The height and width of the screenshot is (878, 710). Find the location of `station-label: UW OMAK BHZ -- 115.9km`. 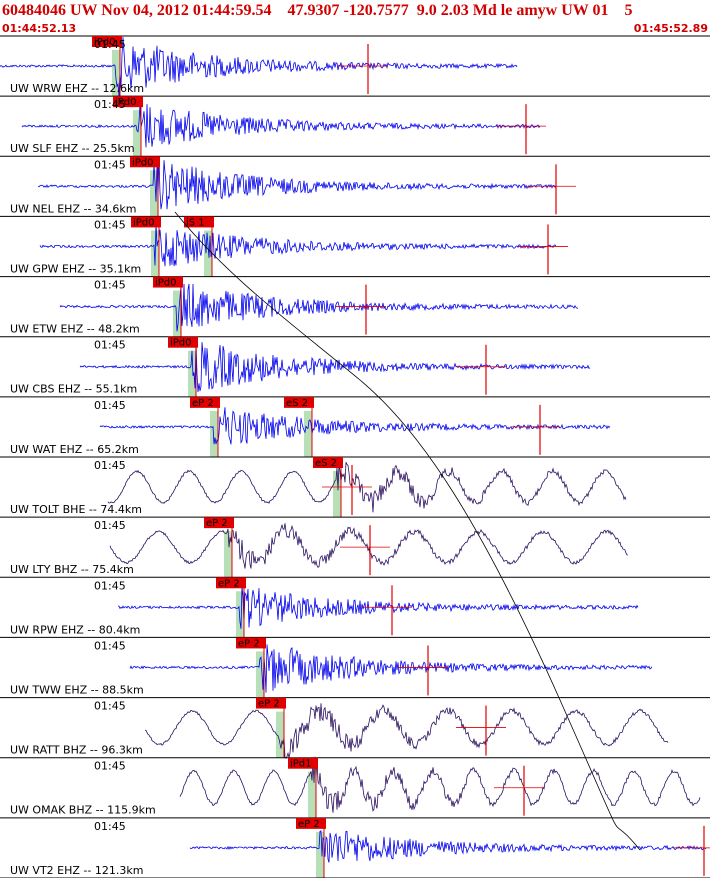

station-label: UW OMAK BHZ -- 115.9km is located at coordinates (83, 810).